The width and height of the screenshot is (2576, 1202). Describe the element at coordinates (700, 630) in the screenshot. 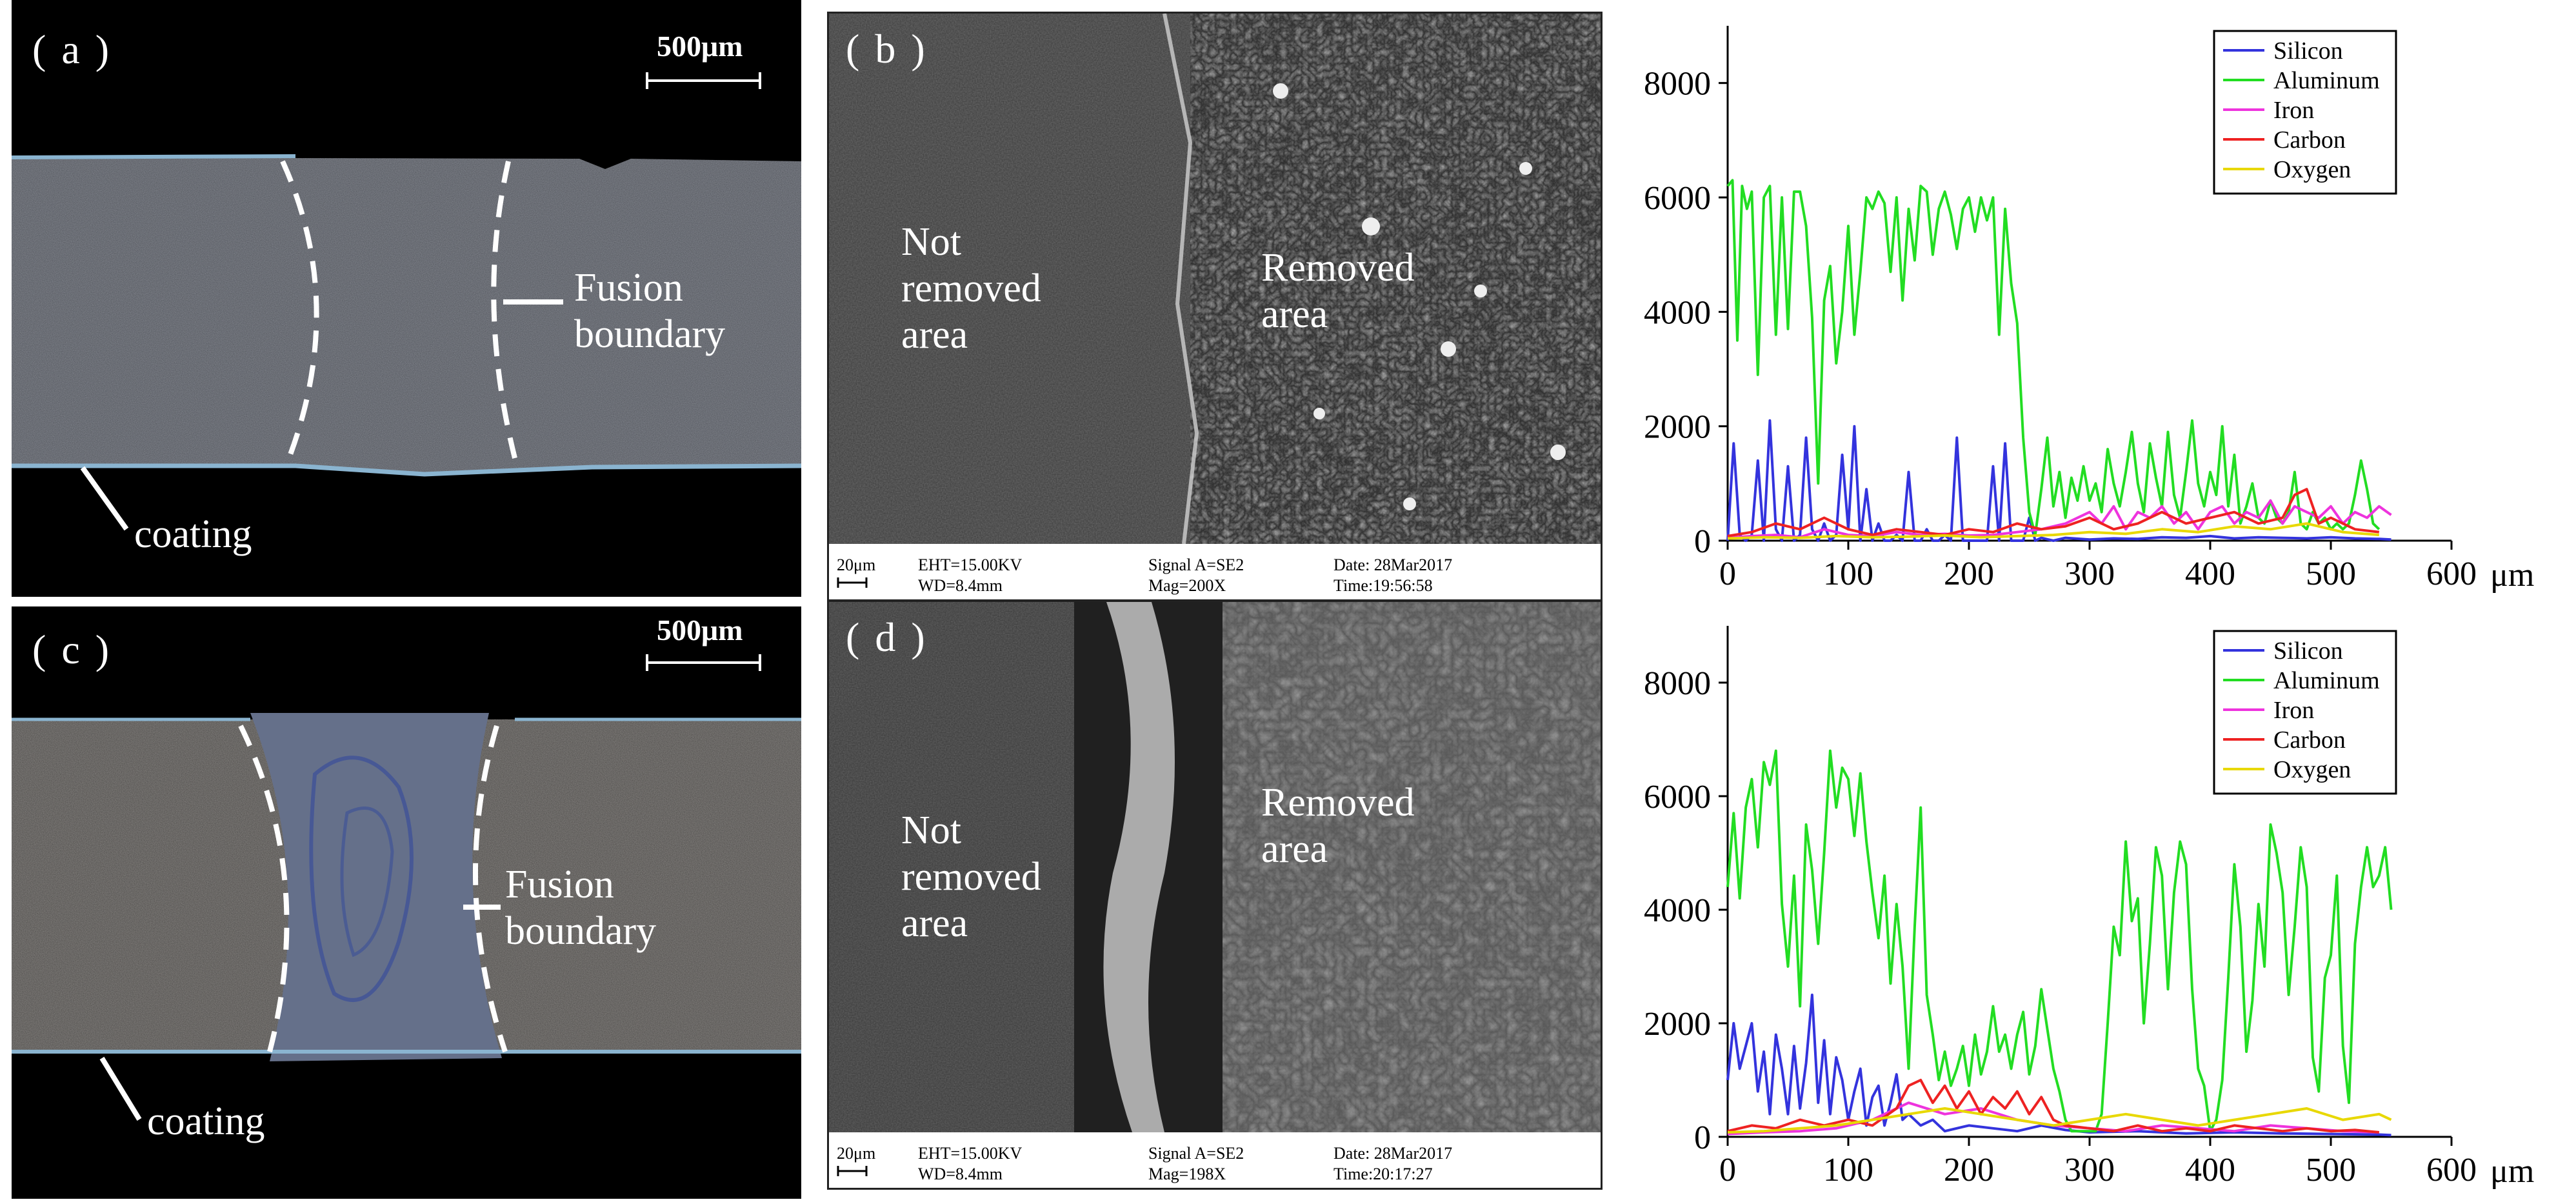

I see `scale-bar-label-c: 500μm` at that location.